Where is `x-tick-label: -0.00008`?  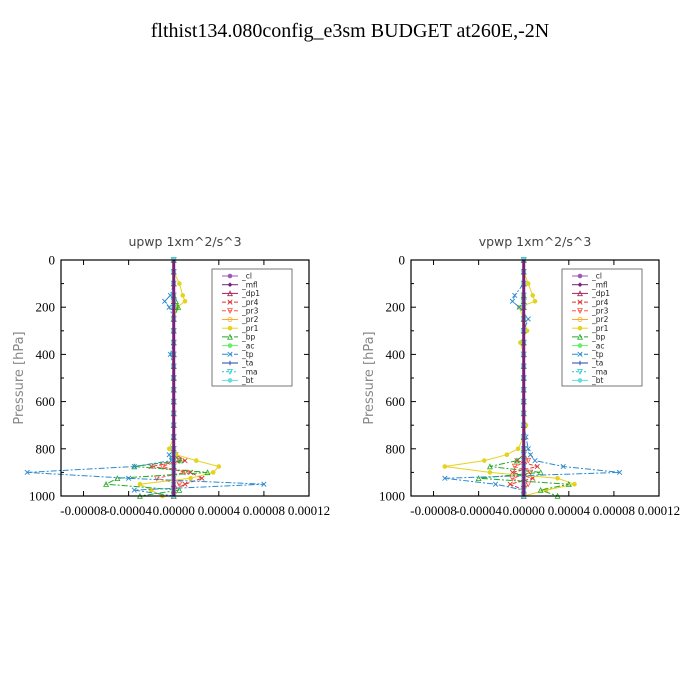
x-tick-label: -0.00008 is located at coordinates (83, 510).